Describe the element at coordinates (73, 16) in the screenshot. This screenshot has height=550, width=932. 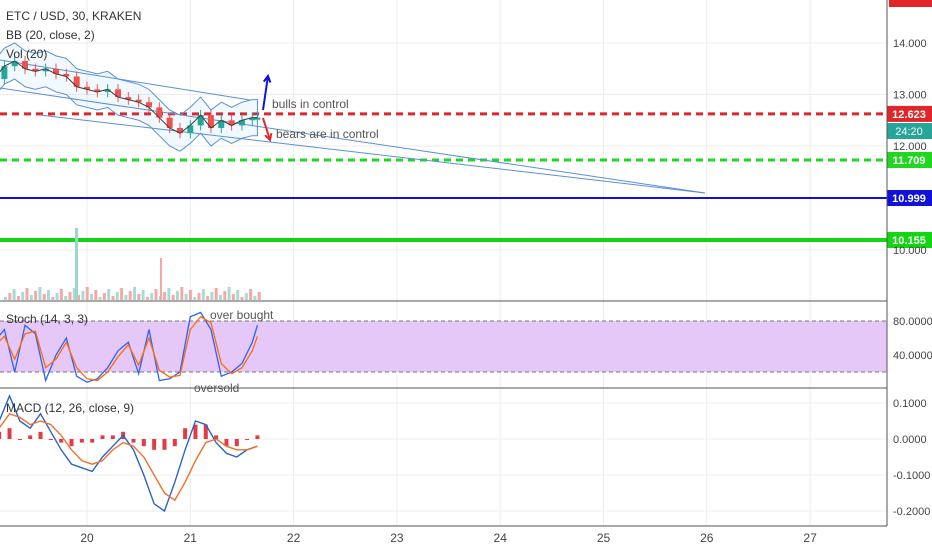
I see `symbol-label: ETC / USD, 30, KRAKEN` at that location.